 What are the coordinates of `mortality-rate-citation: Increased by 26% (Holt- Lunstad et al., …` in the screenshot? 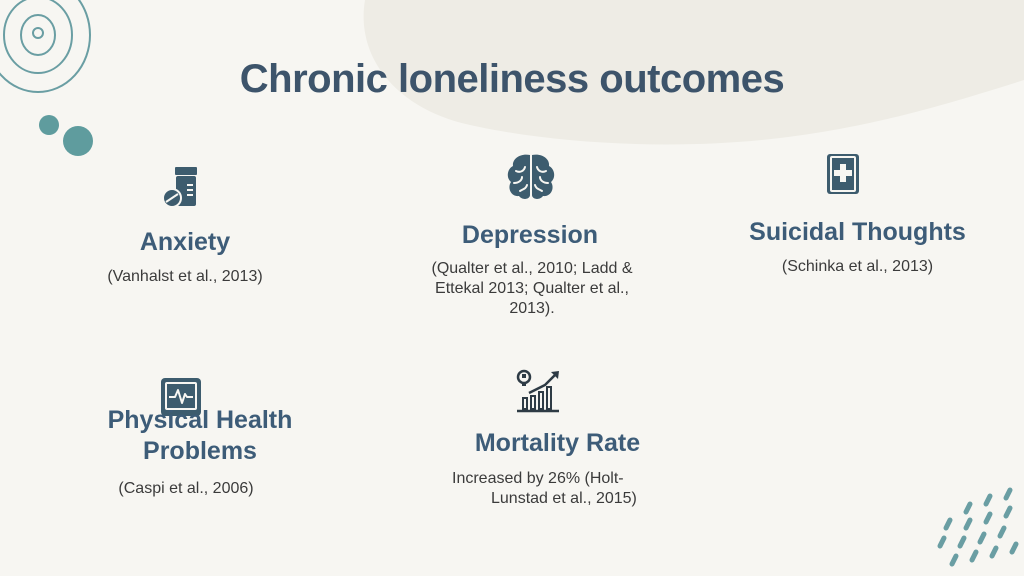 It's located at (547, 489).